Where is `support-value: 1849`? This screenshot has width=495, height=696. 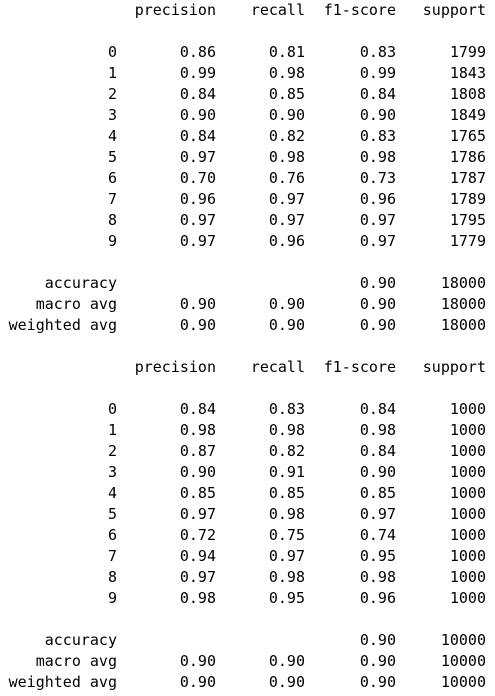 support-value: 1849 is located at coordinates (467, 115).